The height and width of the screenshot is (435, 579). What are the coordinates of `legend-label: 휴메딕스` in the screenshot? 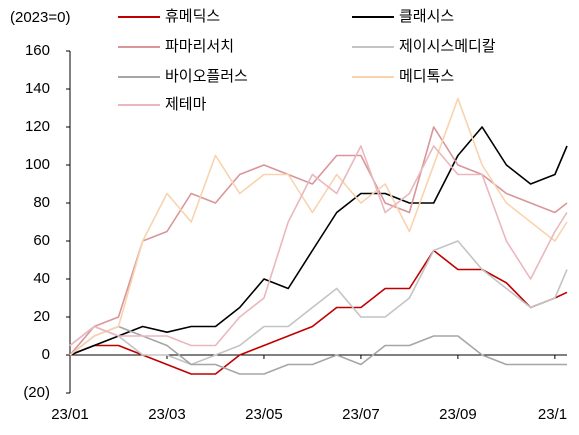 It's located at (192, 16).